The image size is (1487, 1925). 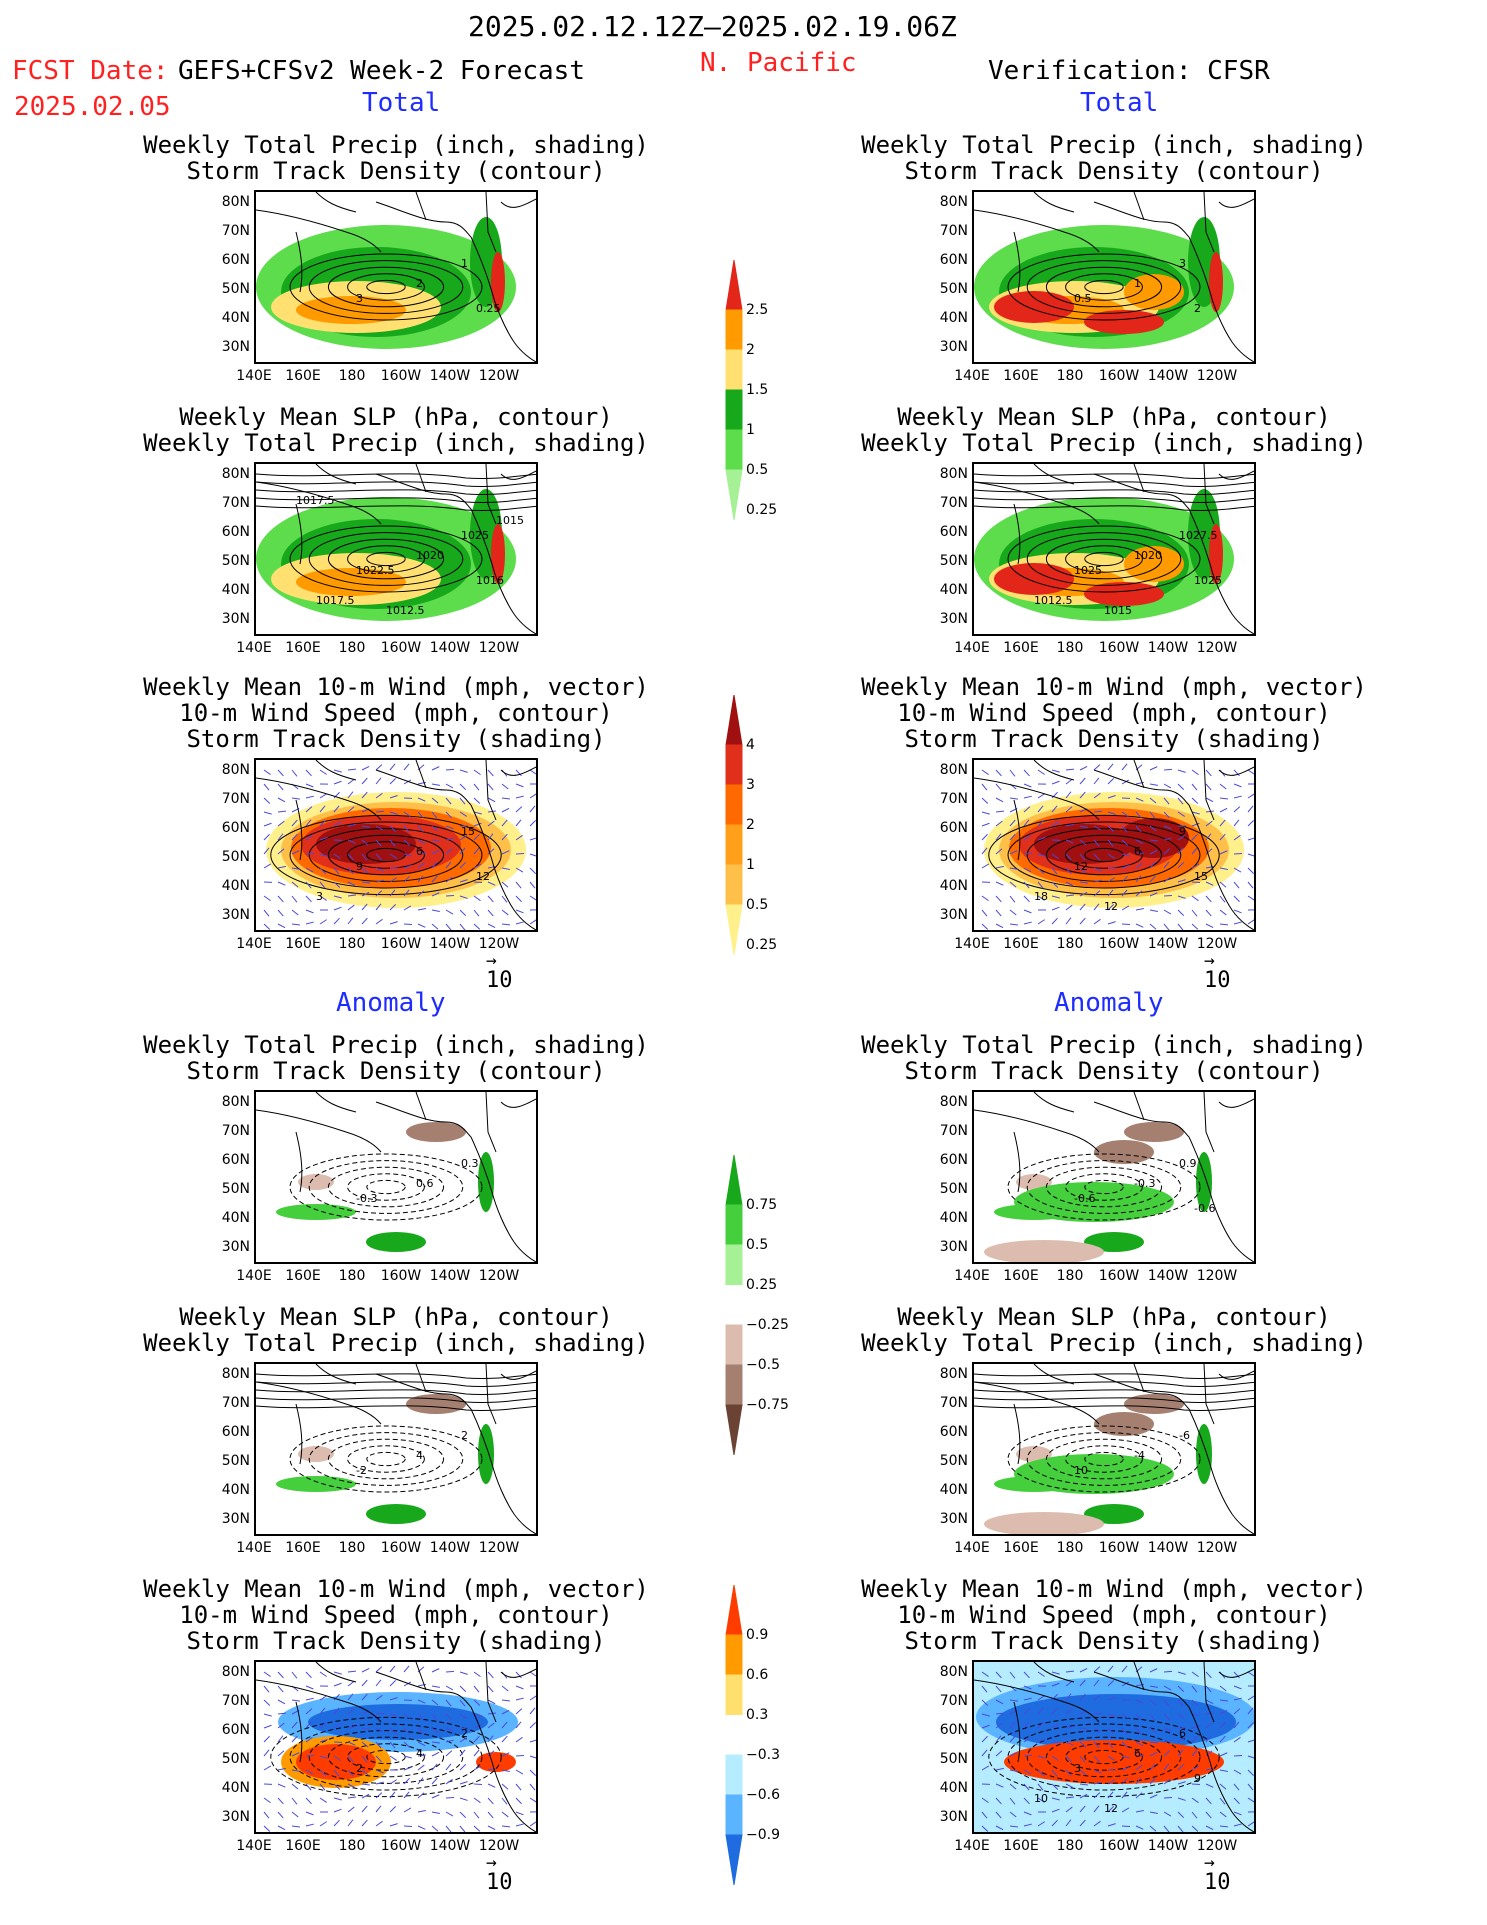 What do you see at coordinates (762, 1205) in the screenshot?
I see `colorbar-label: 0.75` at bounding box center [762, 1205].